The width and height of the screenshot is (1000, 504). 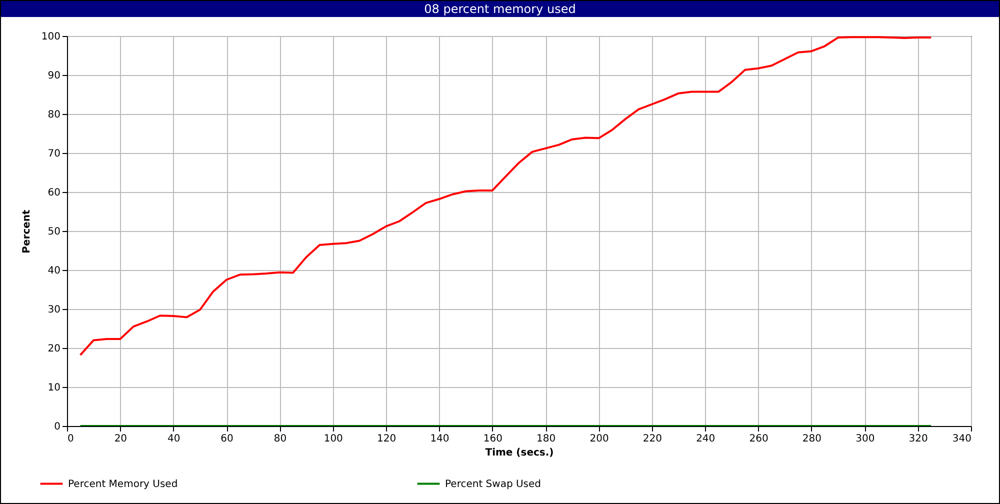 What do you see at coordinates (652, 439) in the screenshot?
I see `x-tick-label: 220` at bounding box center [652, 439].